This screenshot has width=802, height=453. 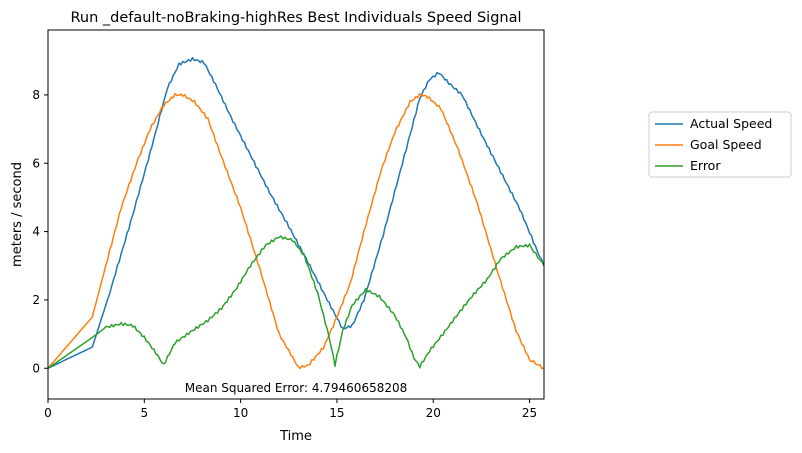 What do you see at coordinates (296, 388) in the screenshot?
I see `mse-annotation: Mean Squared Error: 4.79460658208` at bounding box center [296, 388].